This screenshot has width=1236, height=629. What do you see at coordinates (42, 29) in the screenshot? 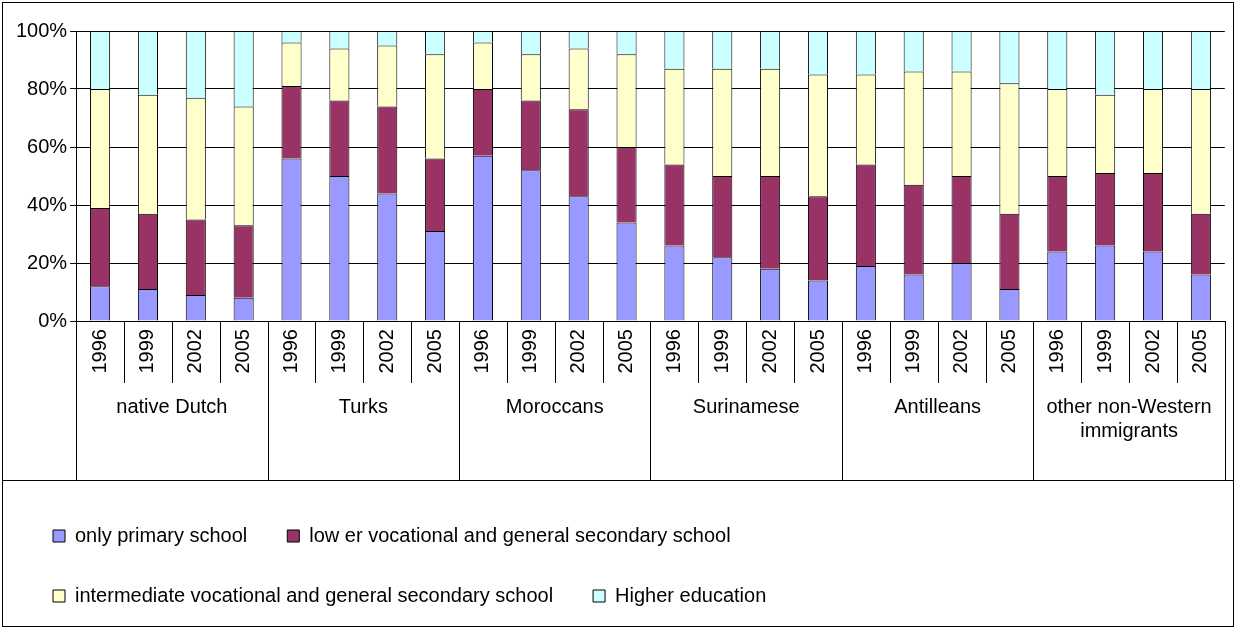
I see `y-tick-label: 100%` at bounding box center [42, 29].